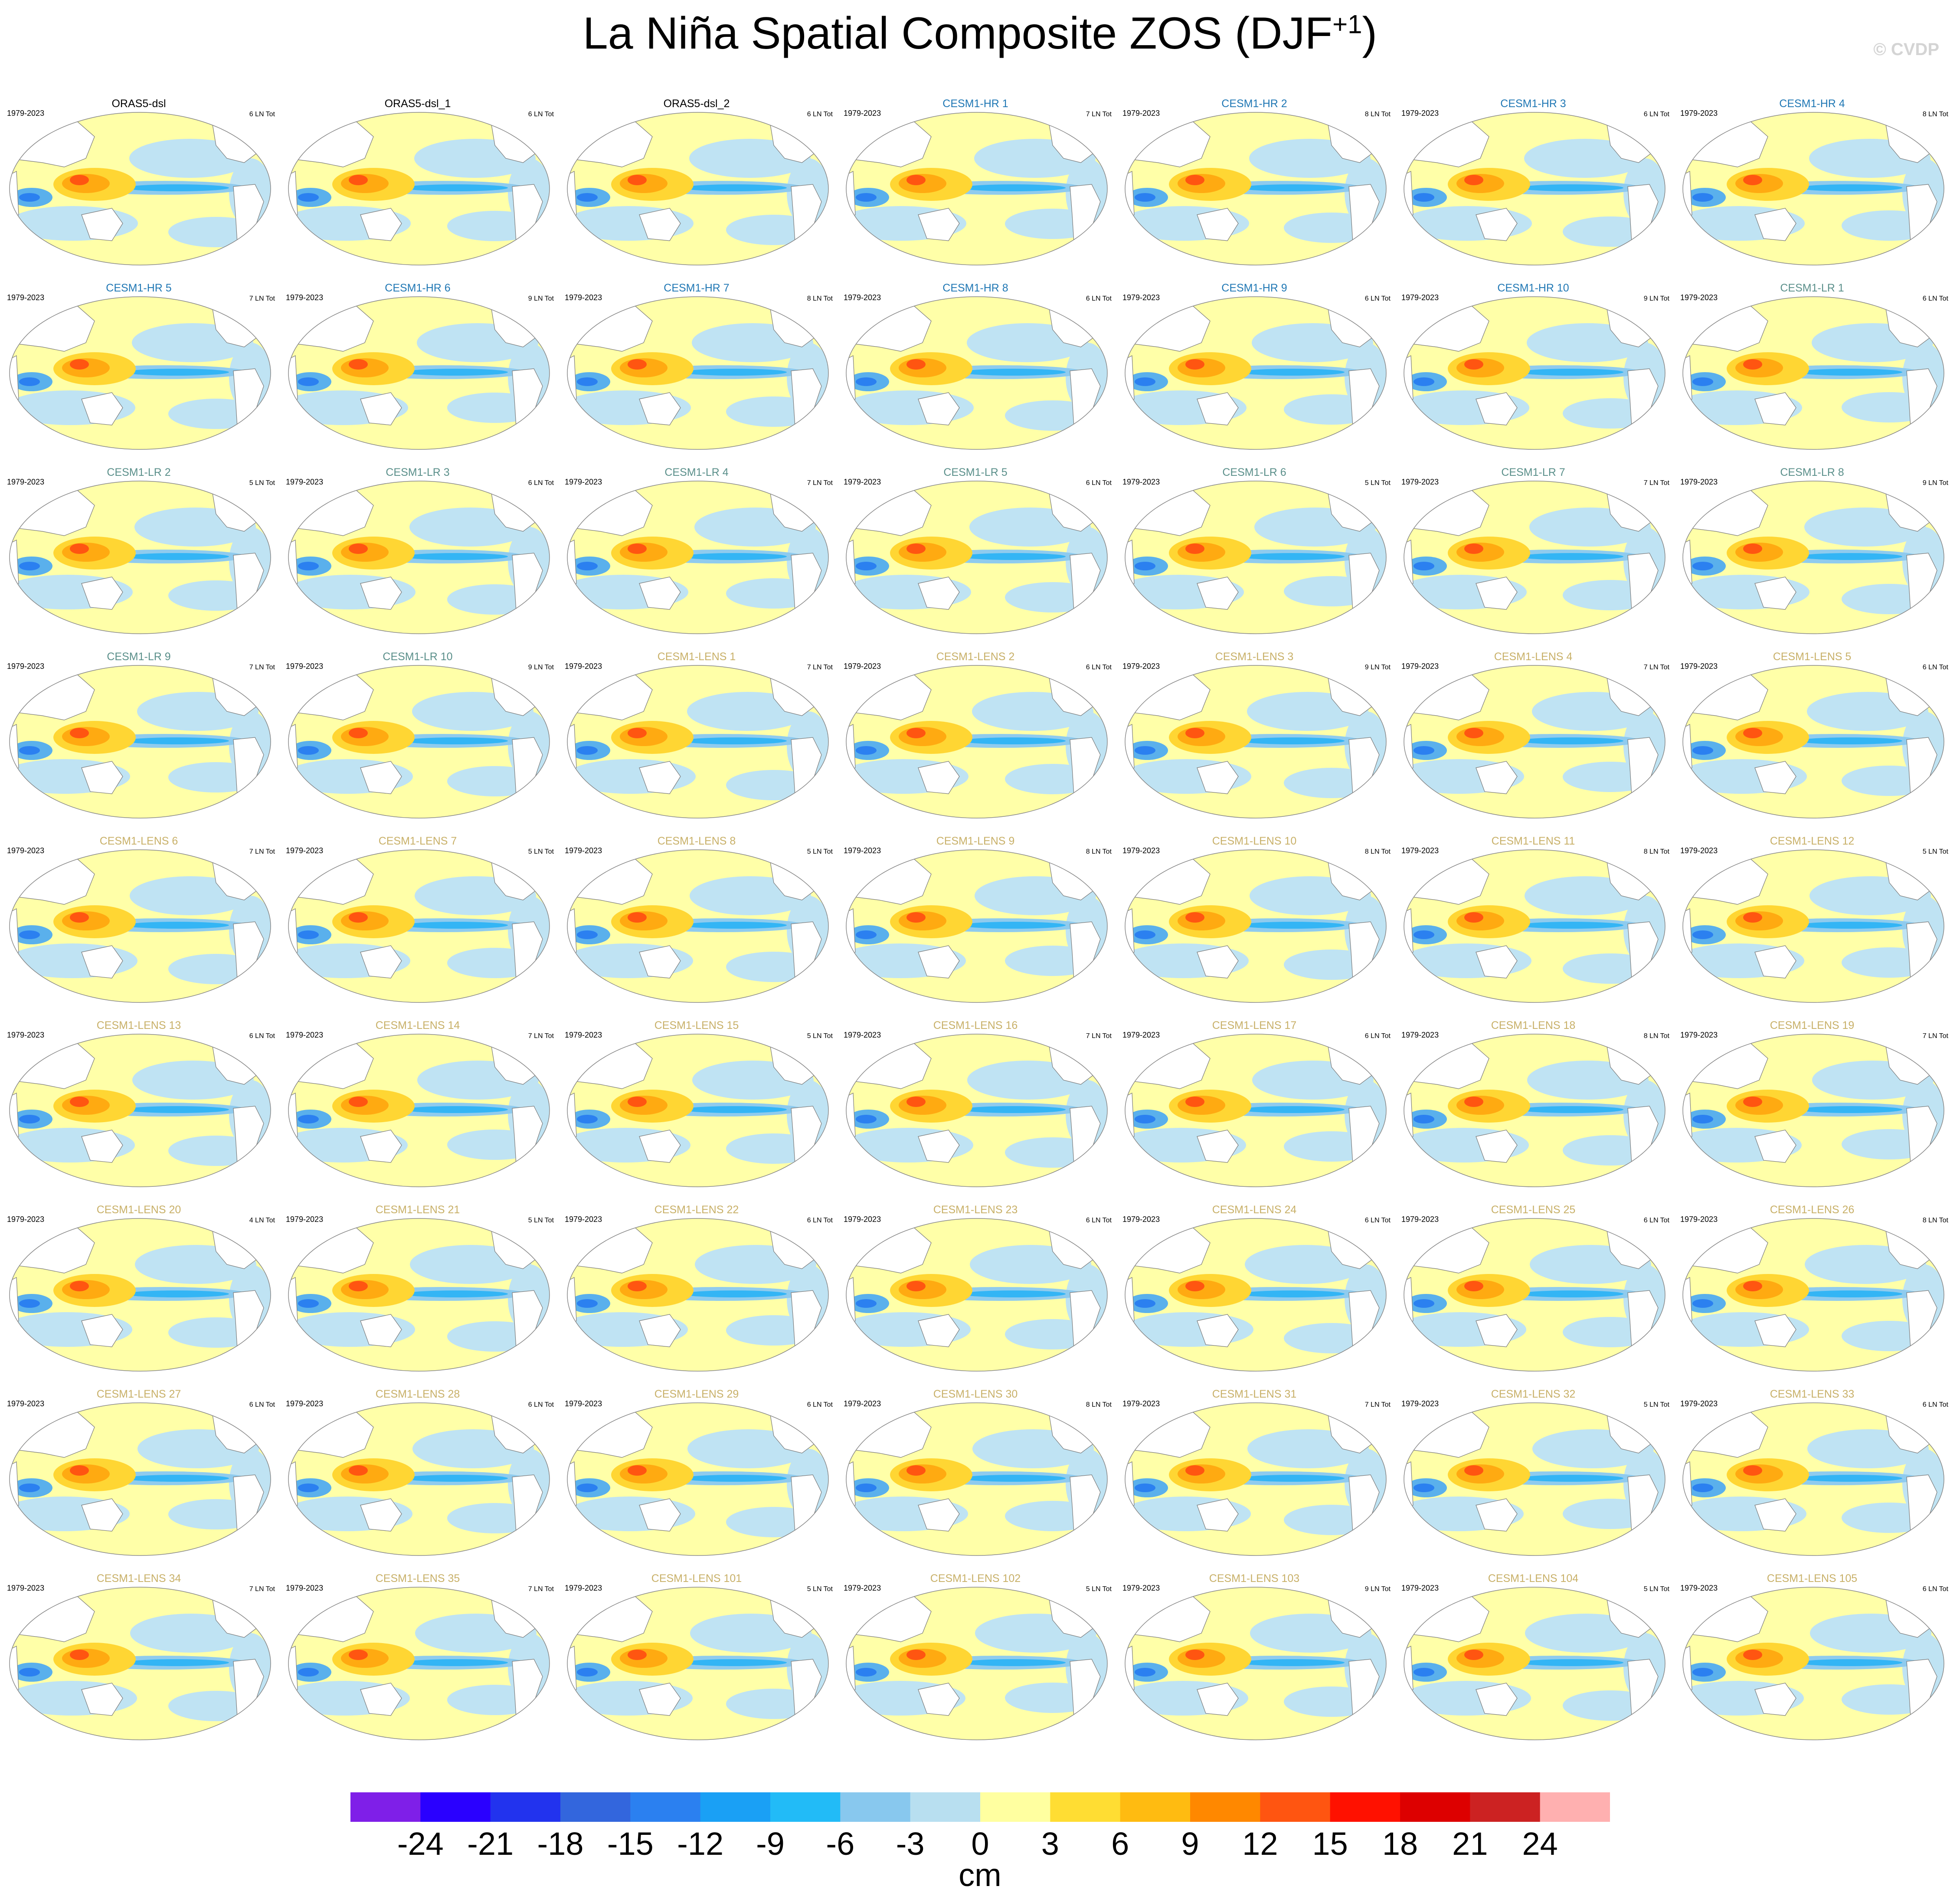 Image resolution: width=1960 pixels, height=1896 pixels. Describe the element at coordinates (1906, 49) in the screenshot. I see `credit-label: © CVDP` at that location.